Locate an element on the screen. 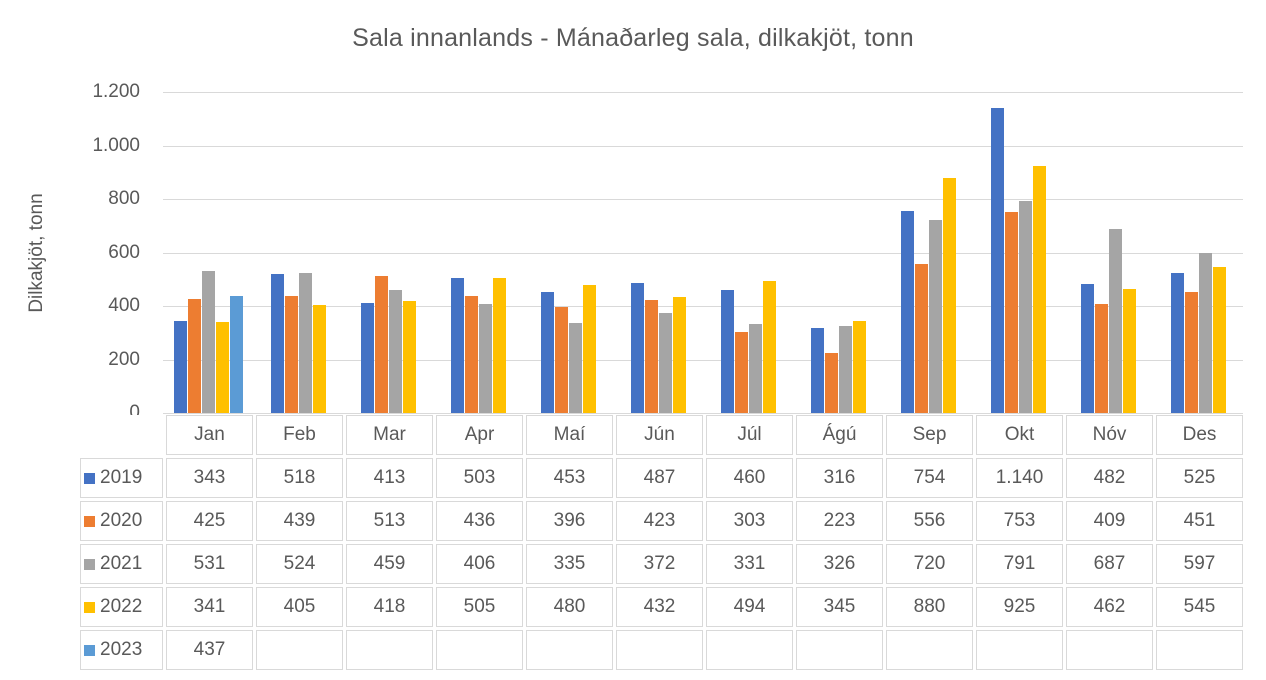  bar-2021-Jún is located at coordinates (665, 363).